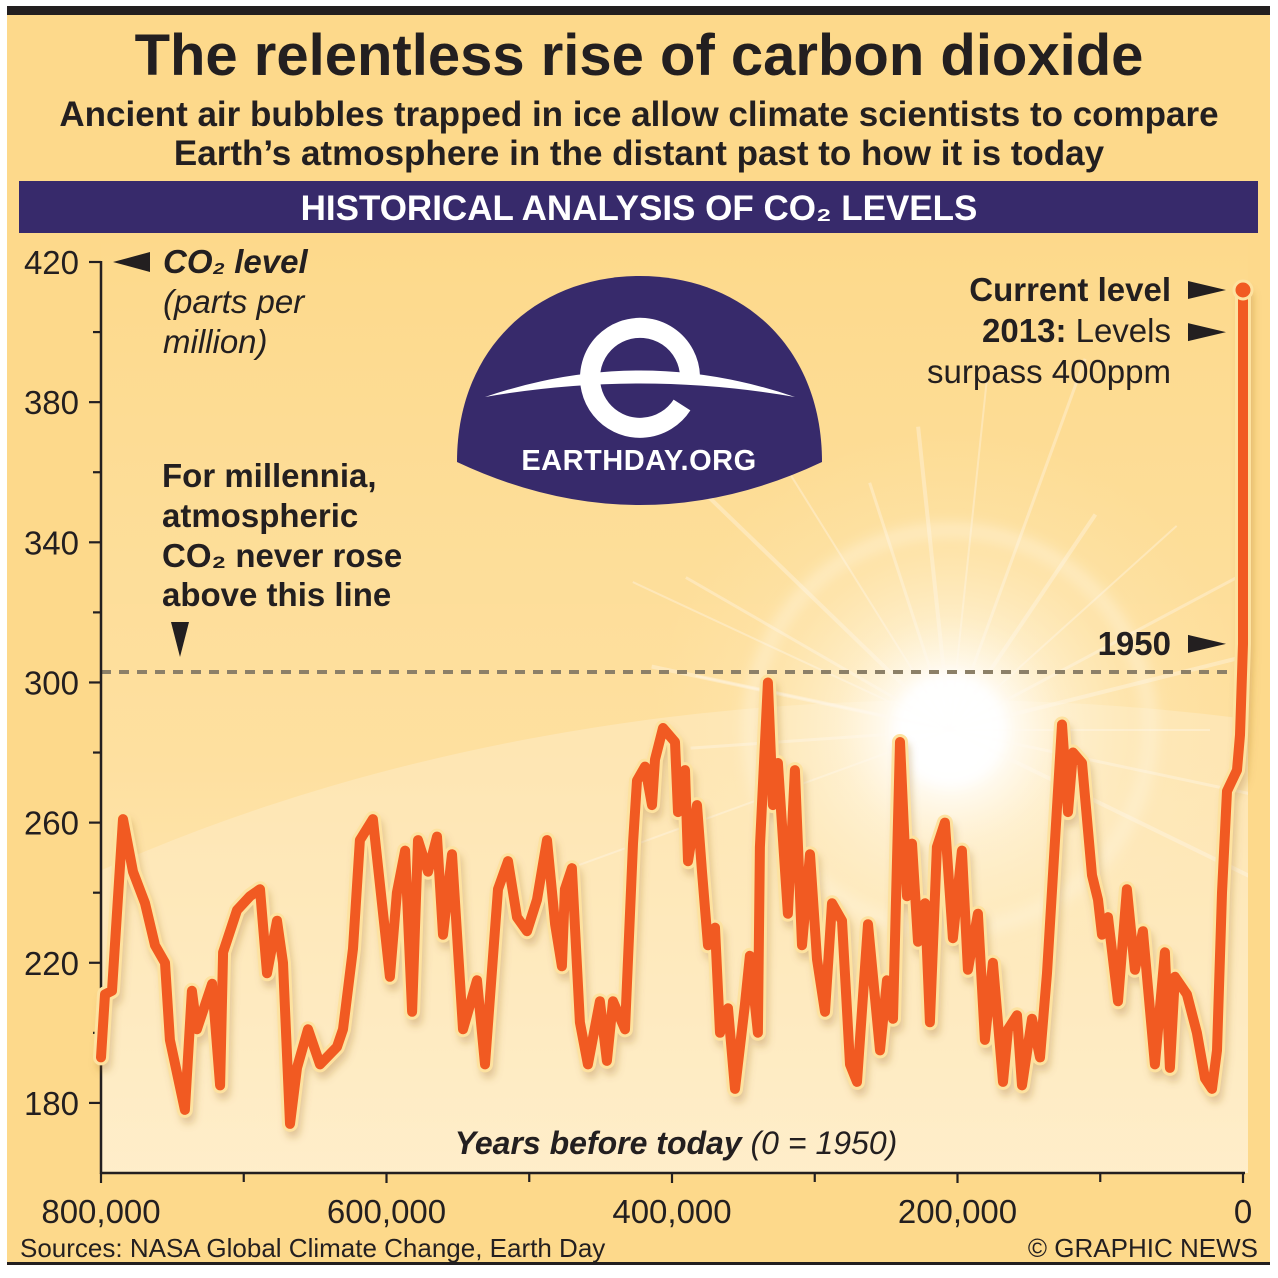 The image size is (1278, 1278). I want to click on level-2013-label: 2013: Levels, so click(1076, 330).